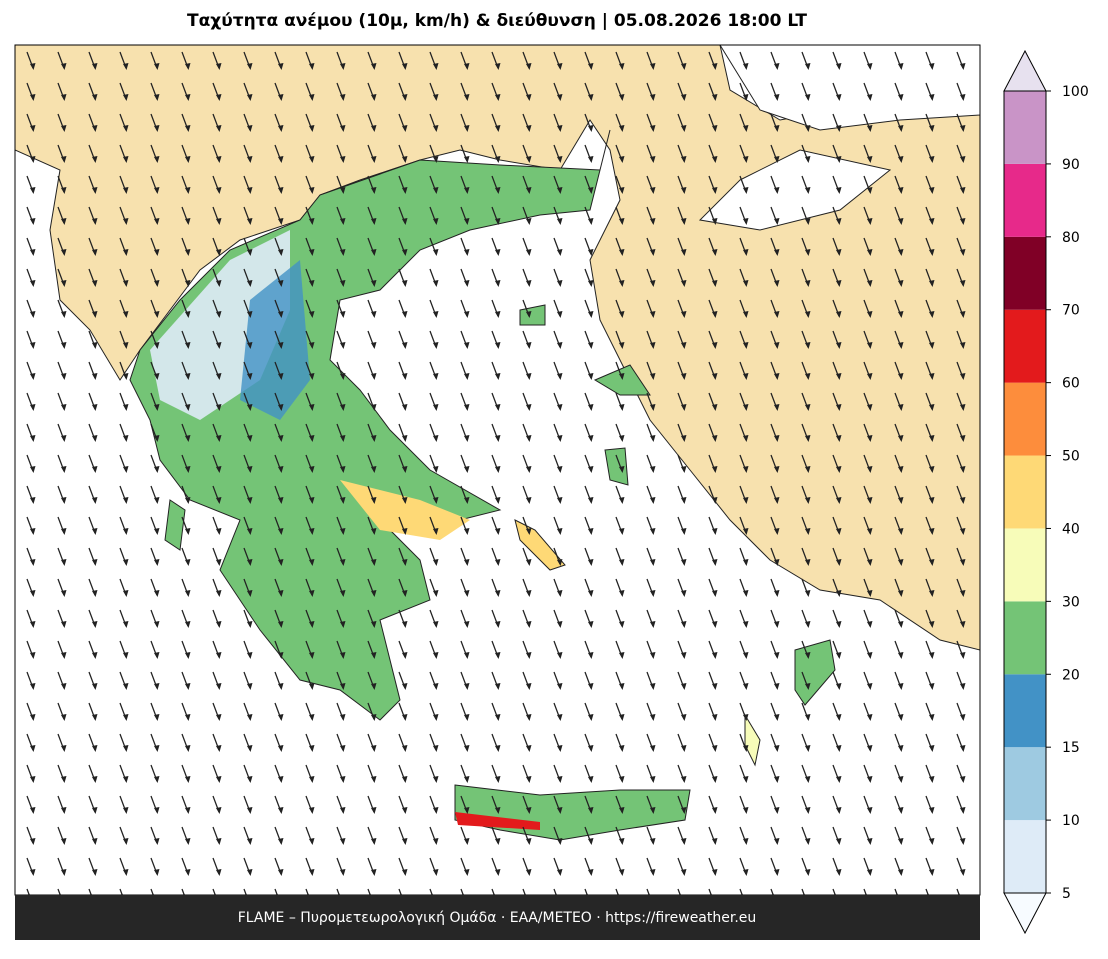  I want to click on colorbar-tick-label: 50, so click(1071, 457).